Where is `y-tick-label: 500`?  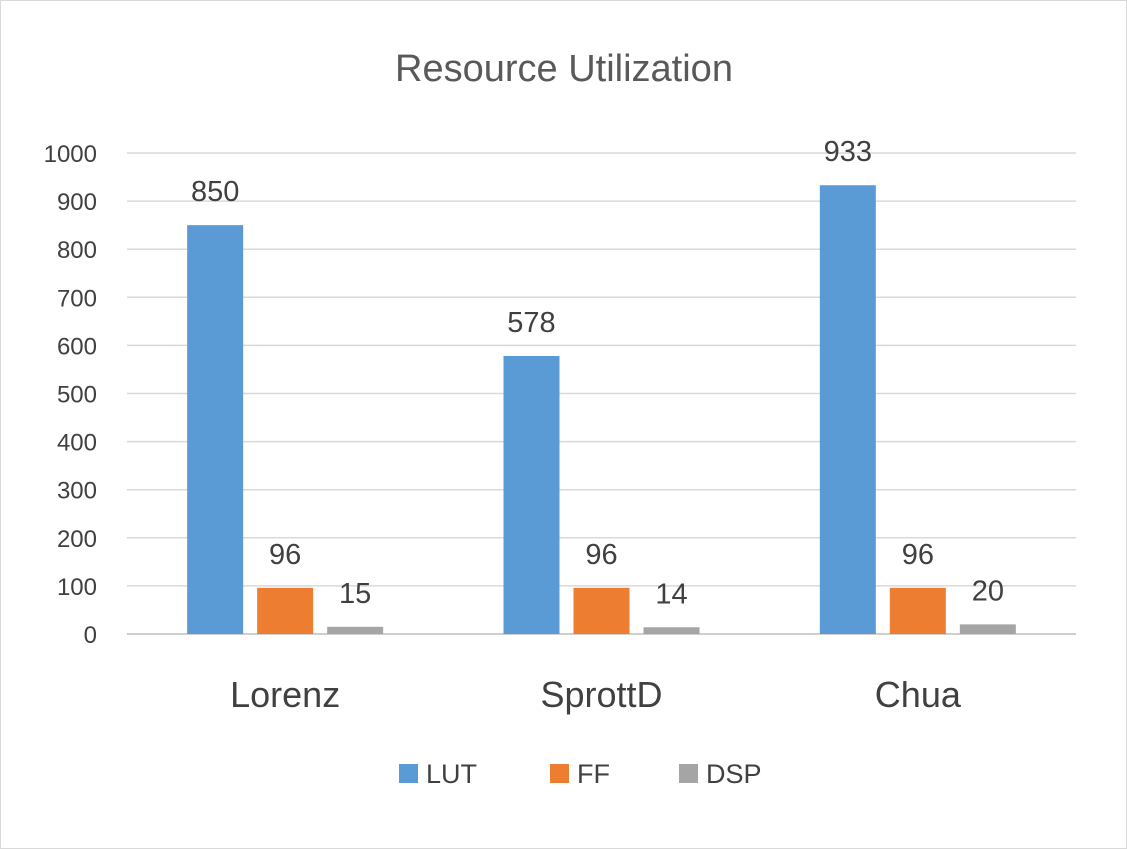 y-tick-label: 500 is located at coordinates (77, 395).